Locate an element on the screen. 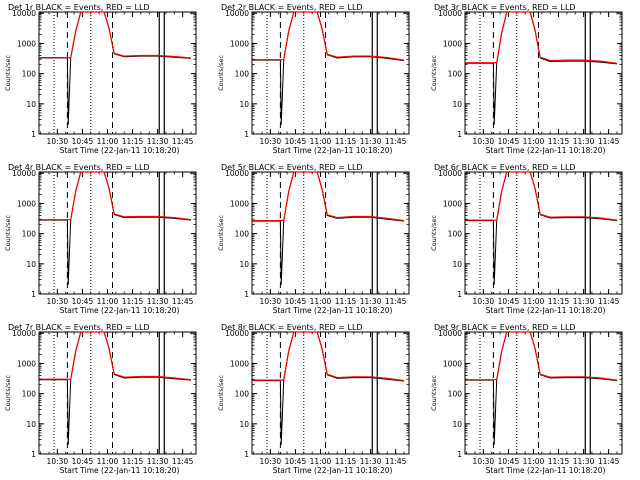  panel-title: Det 5r BLACK = Events, RED = LLD is located at coordinates (292, 167).